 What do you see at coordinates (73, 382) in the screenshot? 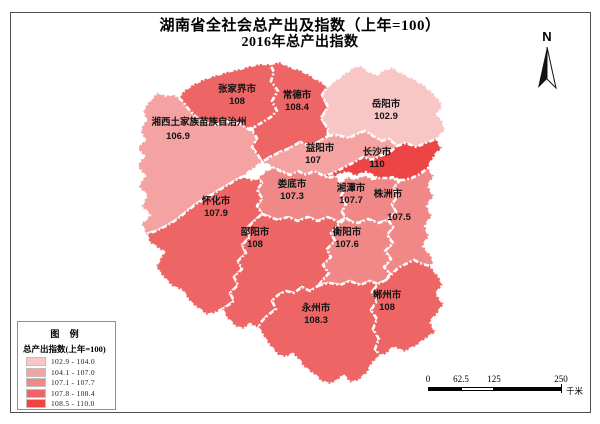
I see `legend-range-class3: 107.1 - 107.7` at bounding box center [73, 382].